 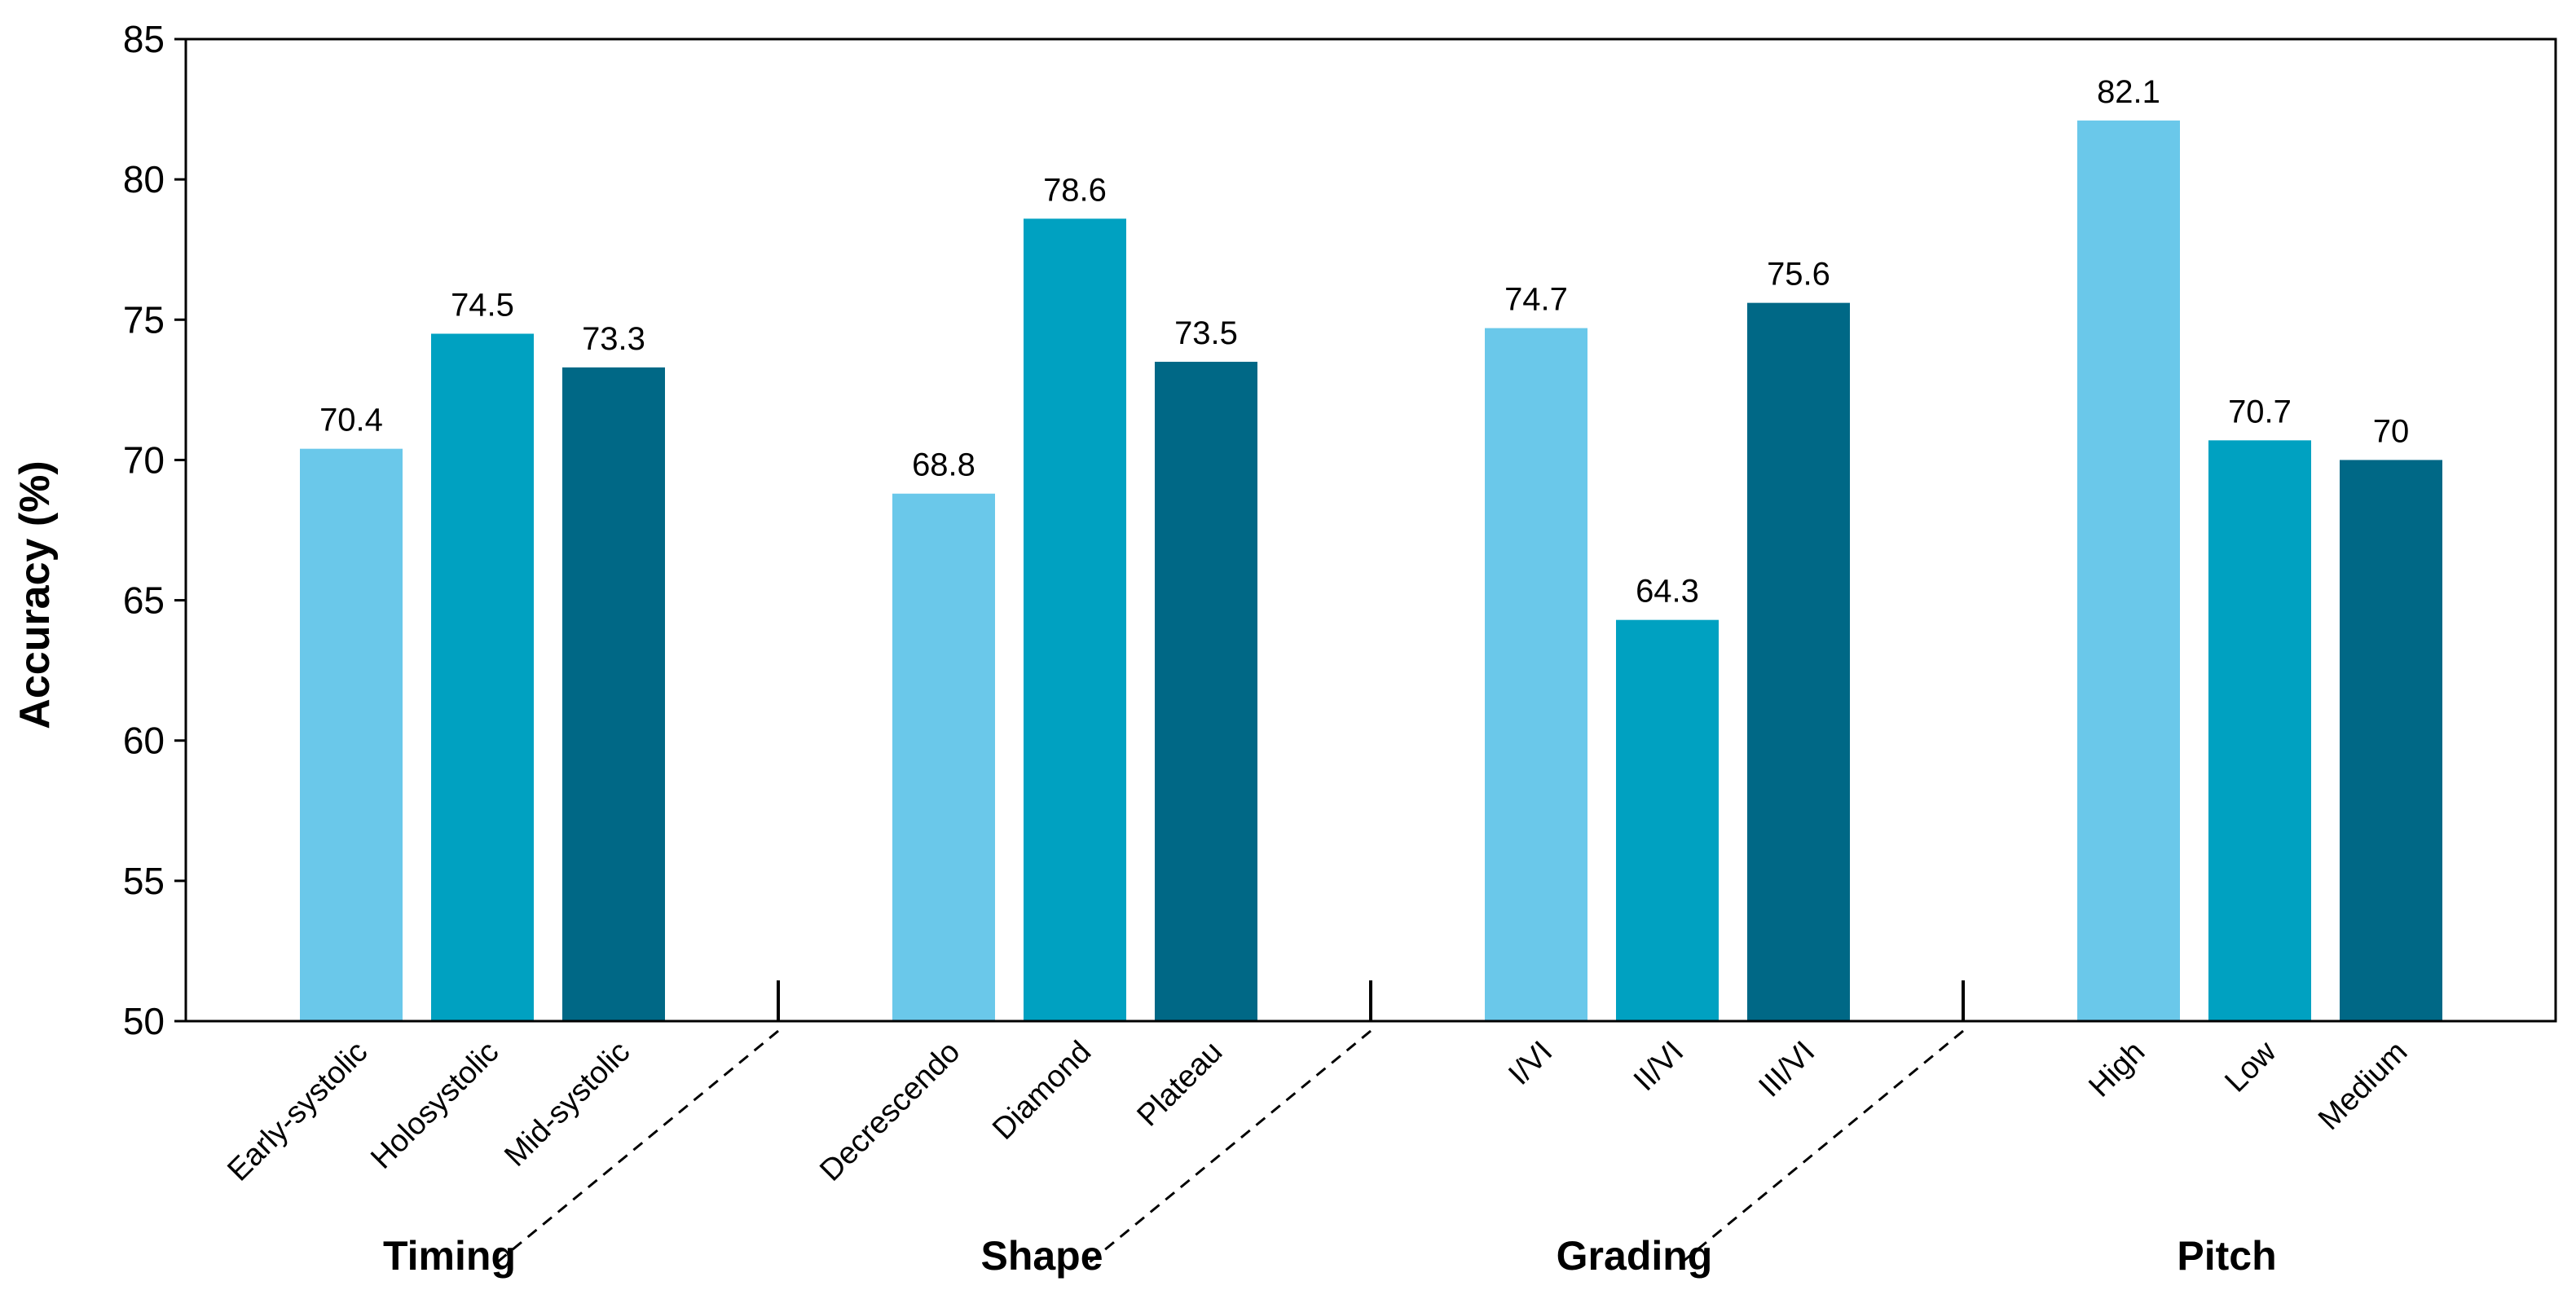 What do you see at coordinates (1042, 1091) in the screenshot?
I see `category-label: Diamond` at bounding box center [1042, 1091].